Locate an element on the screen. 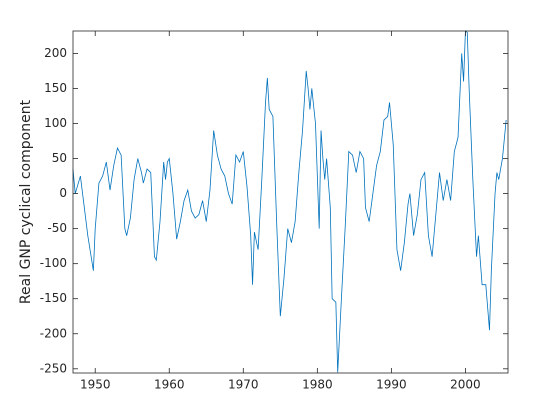 Image resolution: width=560 pixels, height=420 pixels. x-tick-label: 1960 is located at coordinates (169, 385).